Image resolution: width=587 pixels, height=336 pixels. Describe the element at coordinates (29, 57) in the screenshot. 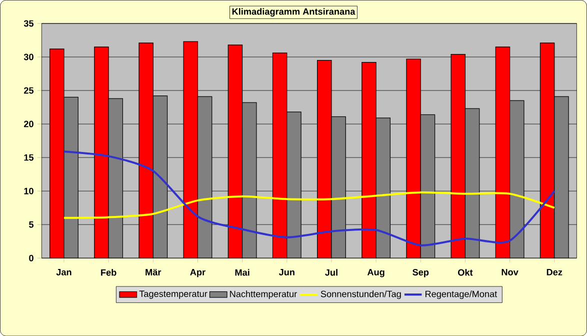

I see `y-tick-label: 30` at that location.